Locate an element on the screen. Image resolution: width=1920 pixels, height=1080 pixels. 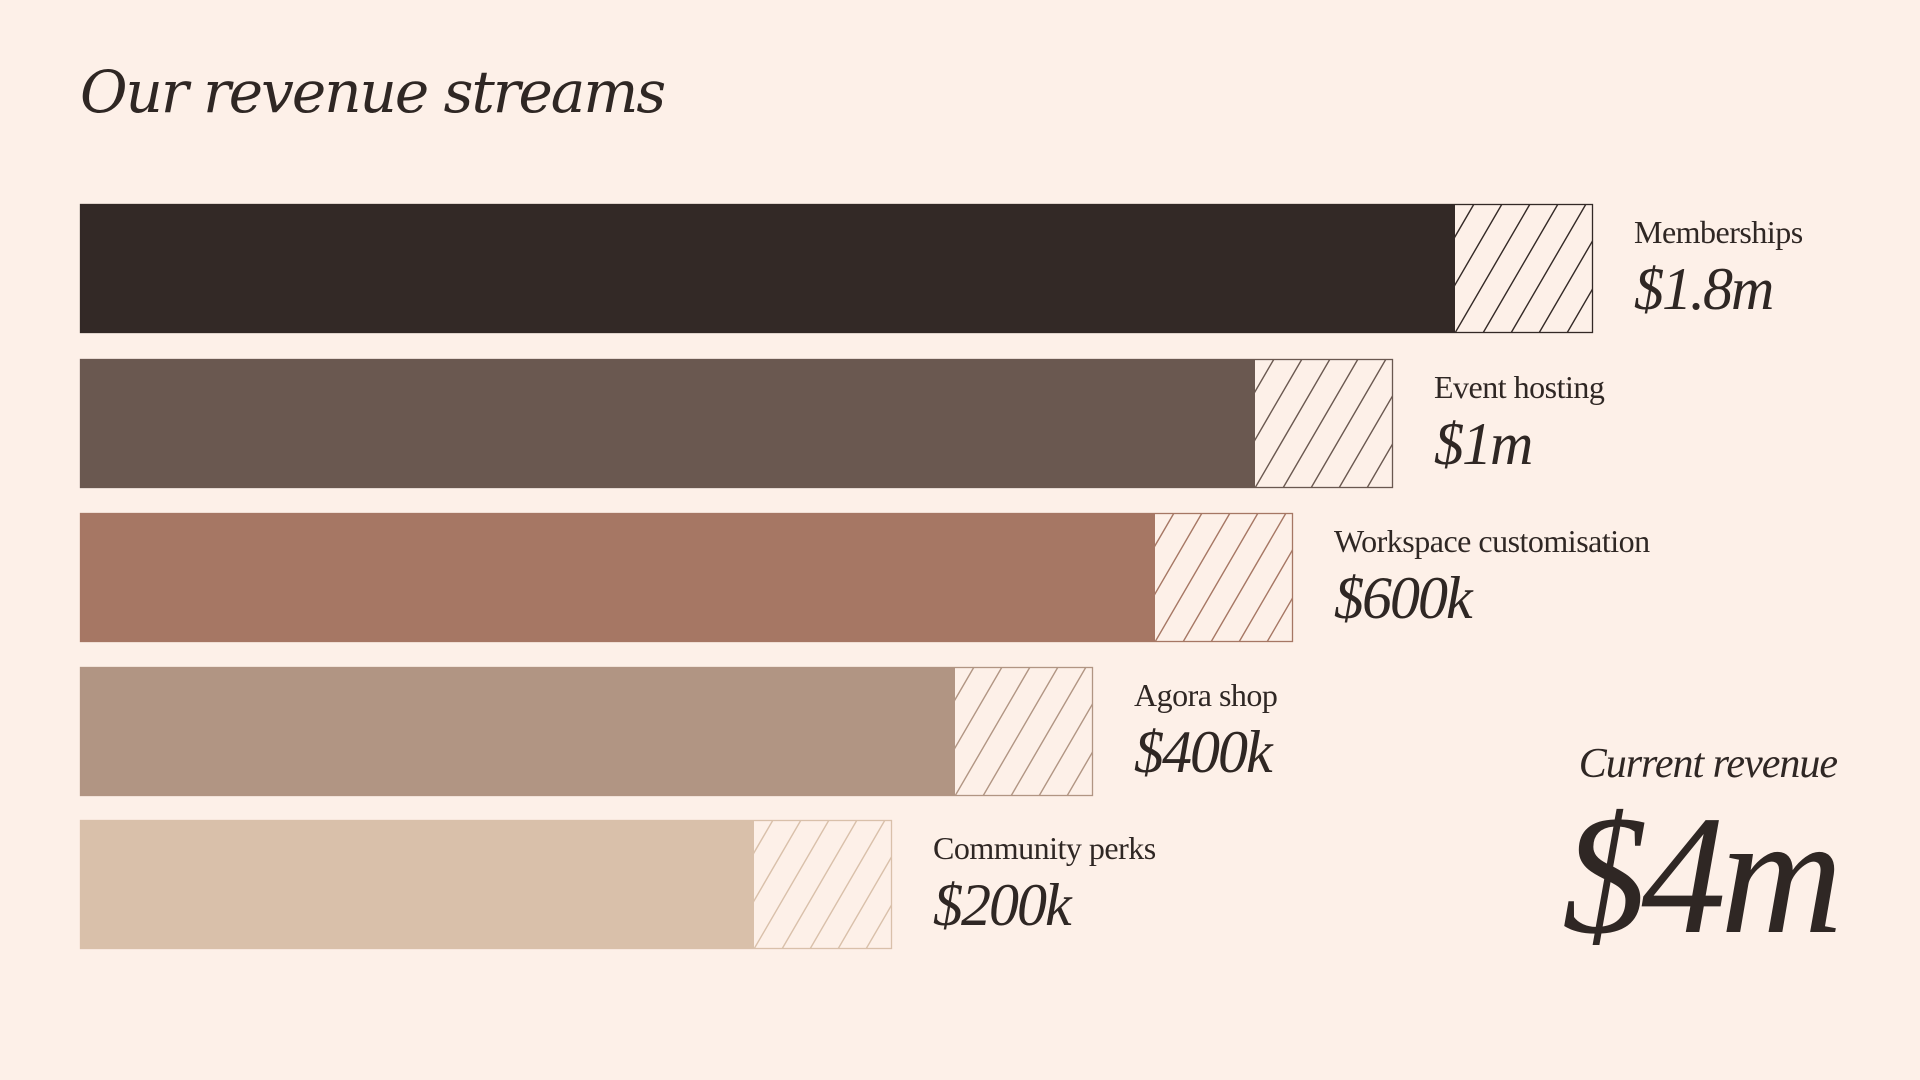
category-label: Workspace customisation is located at coordinates (1492, 541).